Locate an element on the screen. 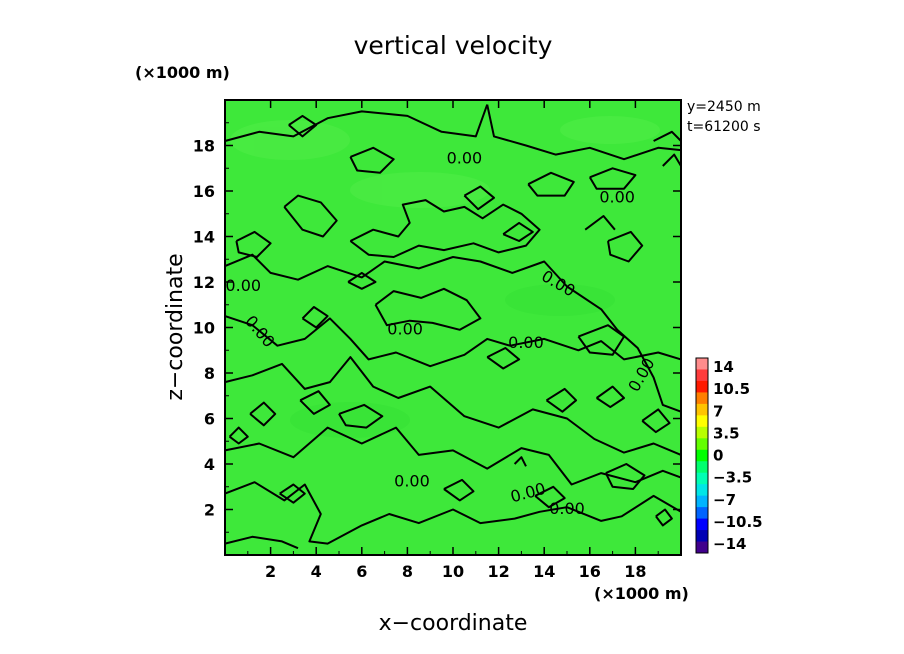  colorbar-label-1: 10.5 is located at coordinates (731, 389).